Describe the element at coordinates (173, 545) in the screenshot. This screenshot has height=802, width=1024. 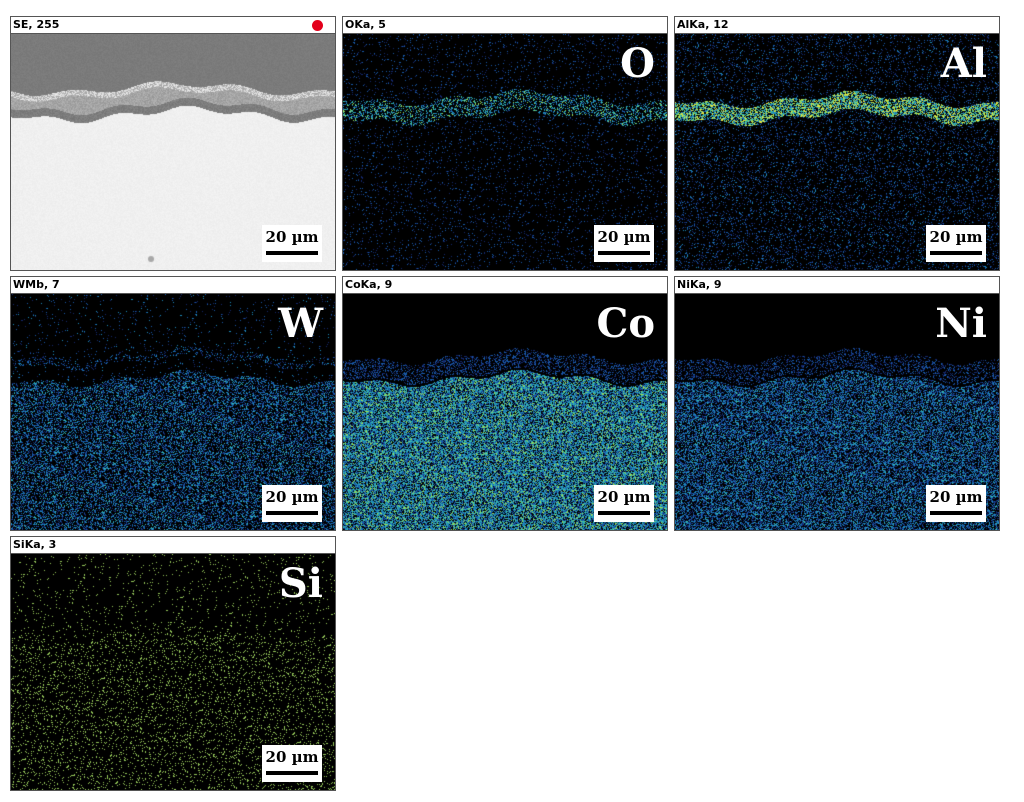
I see `si-map-header: SiKa, 3` at that location.